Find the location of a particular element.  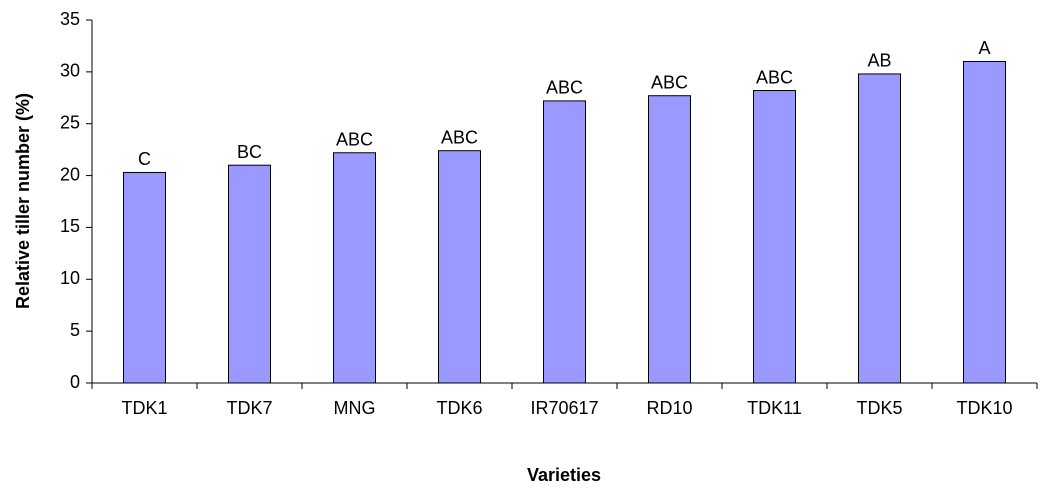

bar-annotation: C is located at coordinates (144, 159).